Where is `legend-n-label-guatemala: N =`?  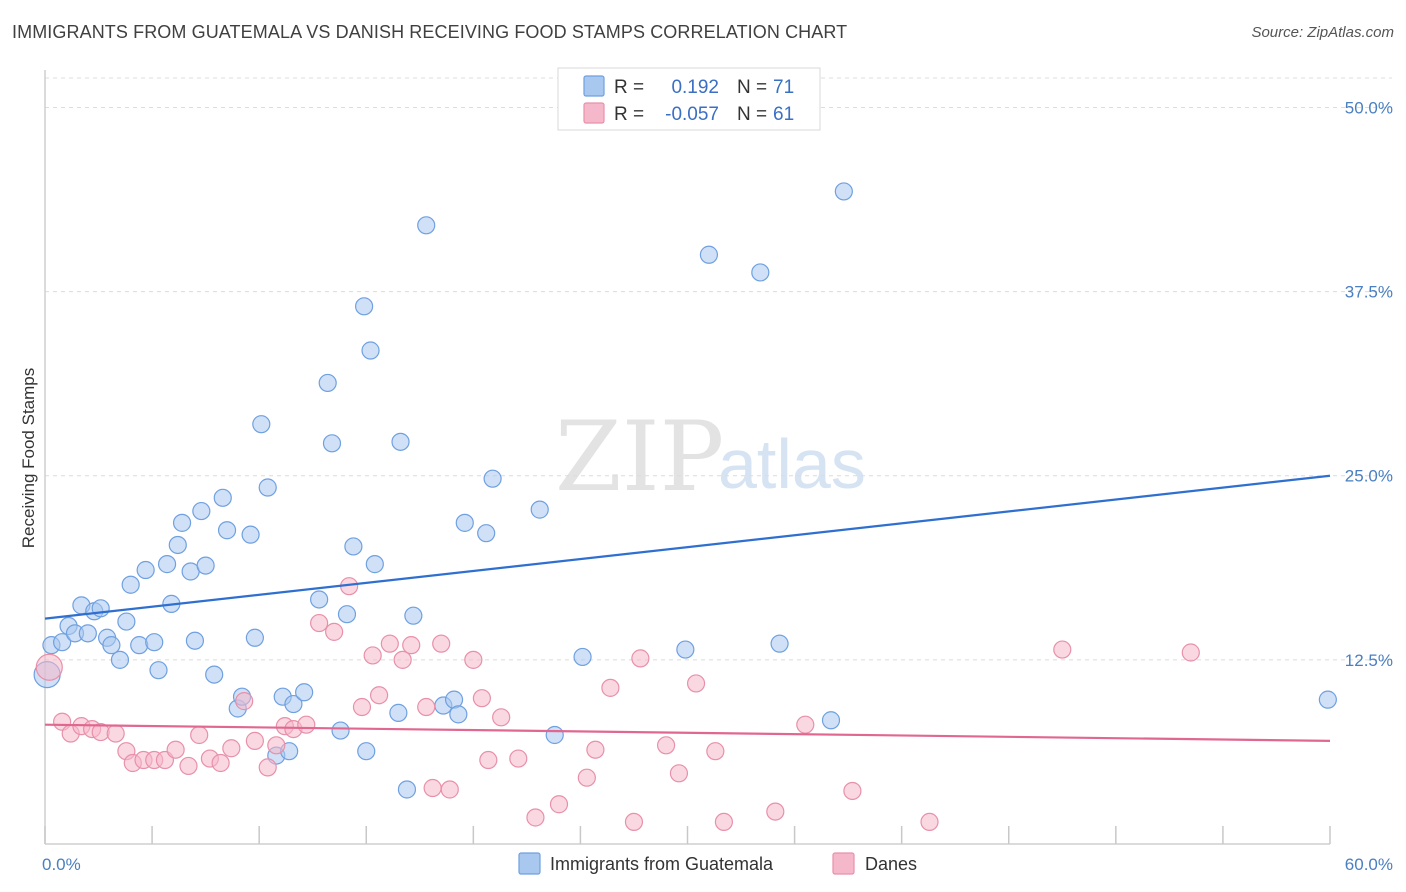 legend-n-label-guatemala: N = is located at coordinates (752, 87).